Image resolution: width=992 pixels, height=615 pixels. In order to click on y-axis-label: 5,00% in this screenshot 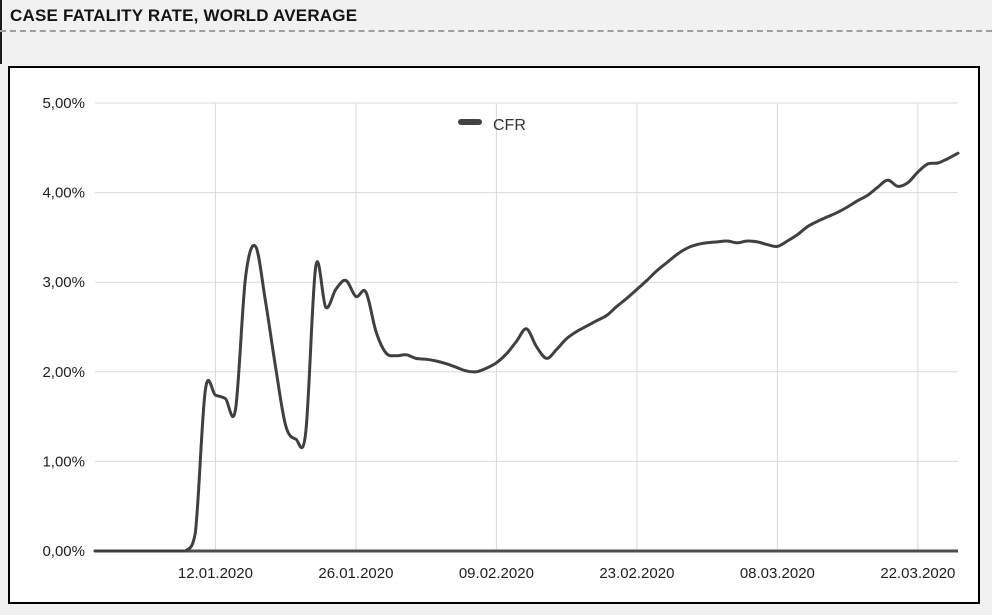, I will do `click(63, 103)`.